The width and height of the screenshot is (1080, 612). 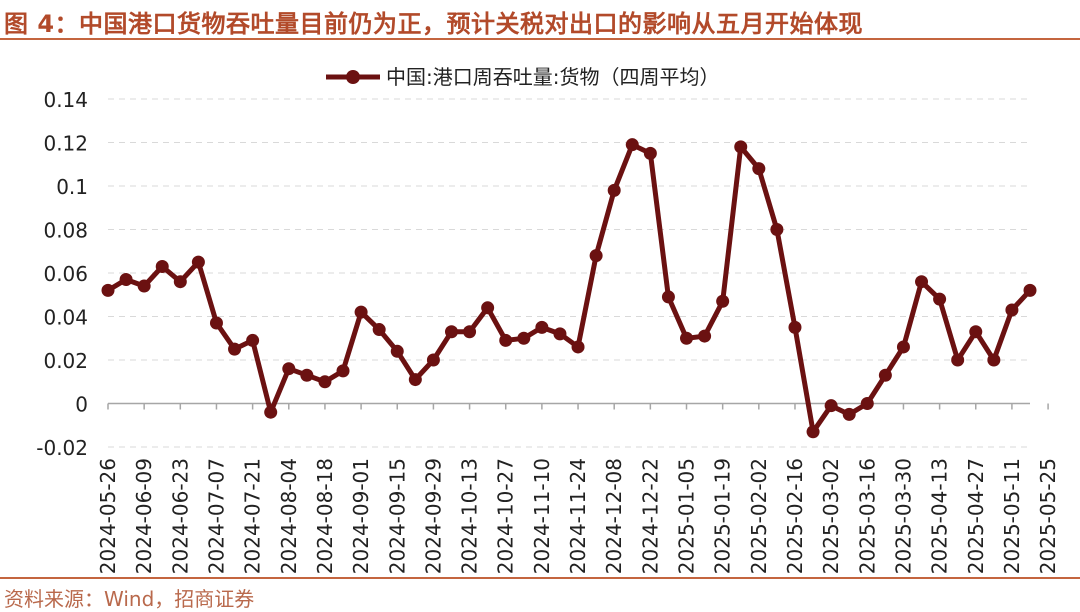 What do you see at coordinates (759, 516) in the screenshot?
I see `x-tick-label: 2025-02-02` at bounding box center [759, 516].